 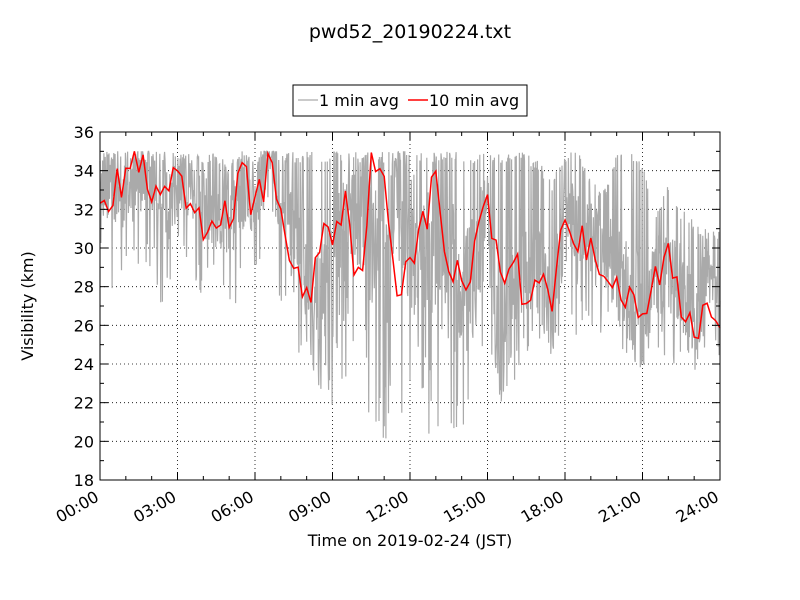 I want to click on y-tick-label: 30, so click(x=84, y=248).